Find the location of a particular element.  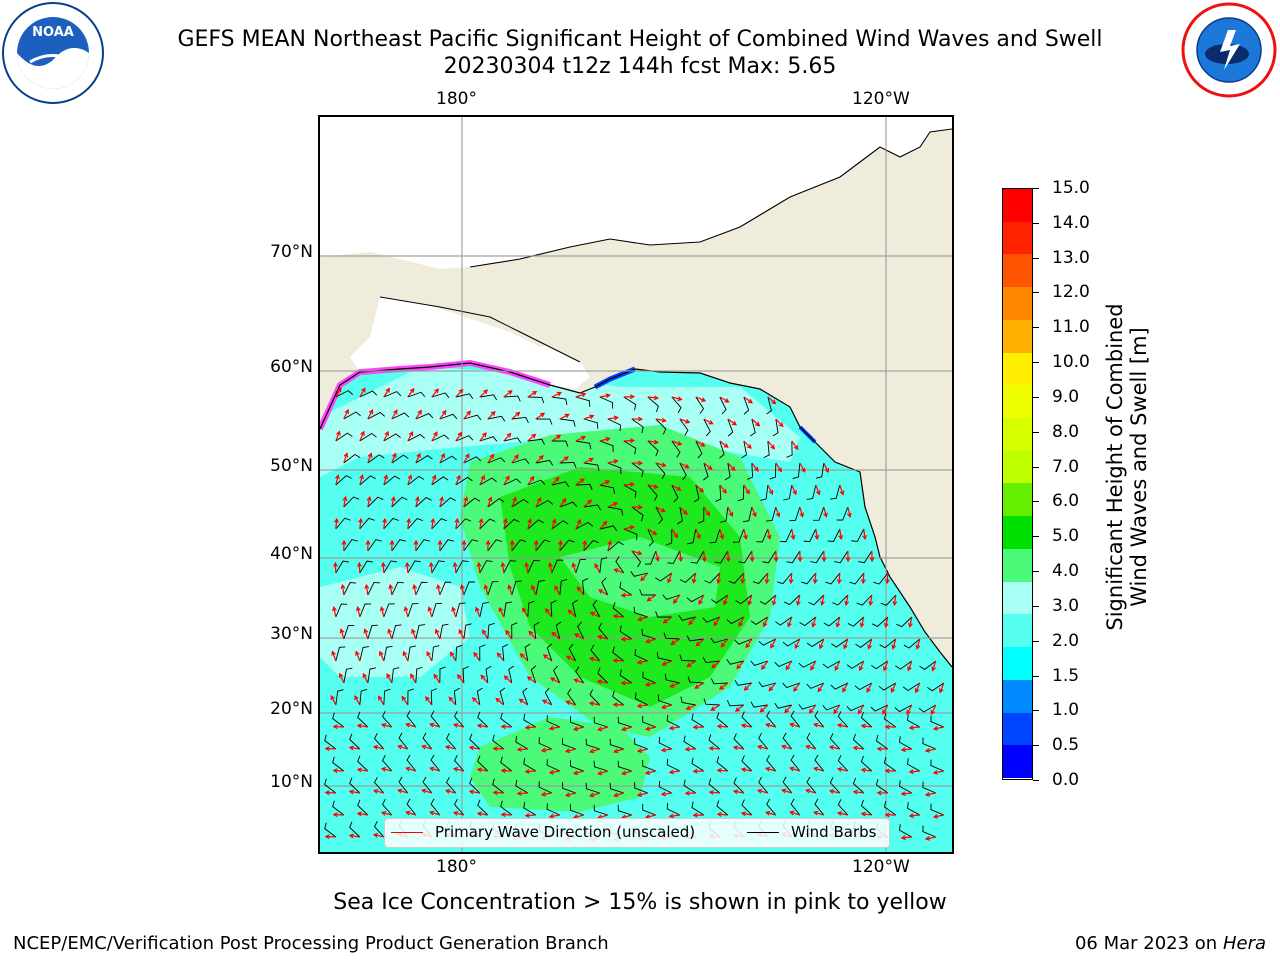

colorbar-tick-label: 8.0 is located at coordinates (1066, 431).